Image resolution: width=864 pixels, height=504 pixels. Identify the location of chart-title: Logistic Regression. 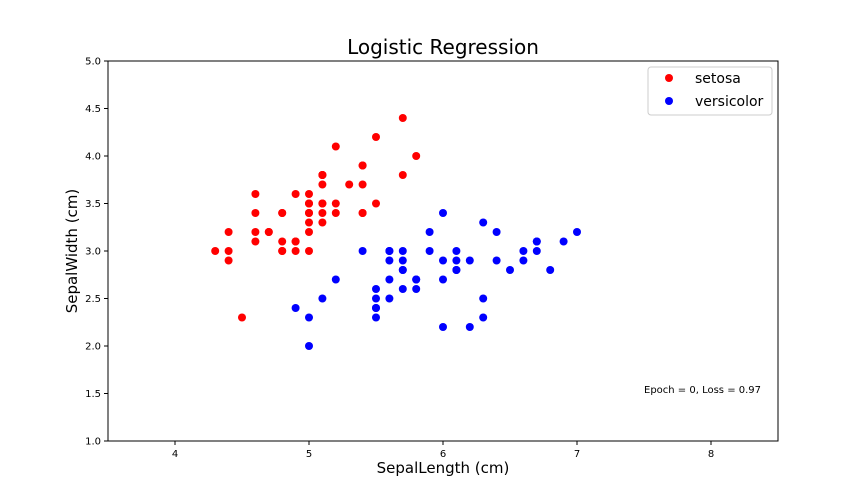
(443, 47).